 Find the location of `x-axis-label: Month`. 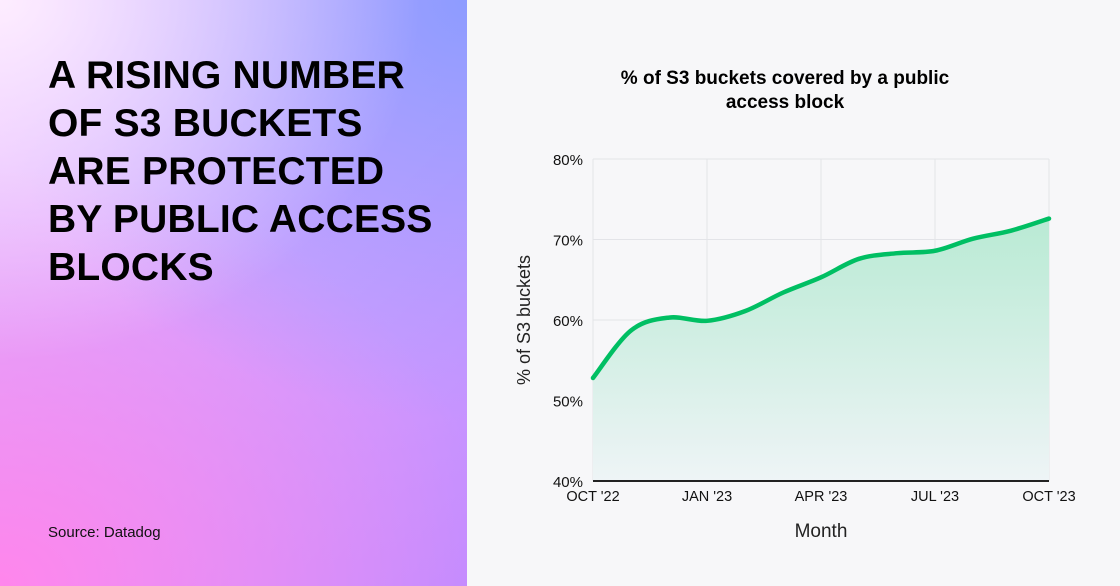

x-axis-label: Month is located at coordinates (821, 531).